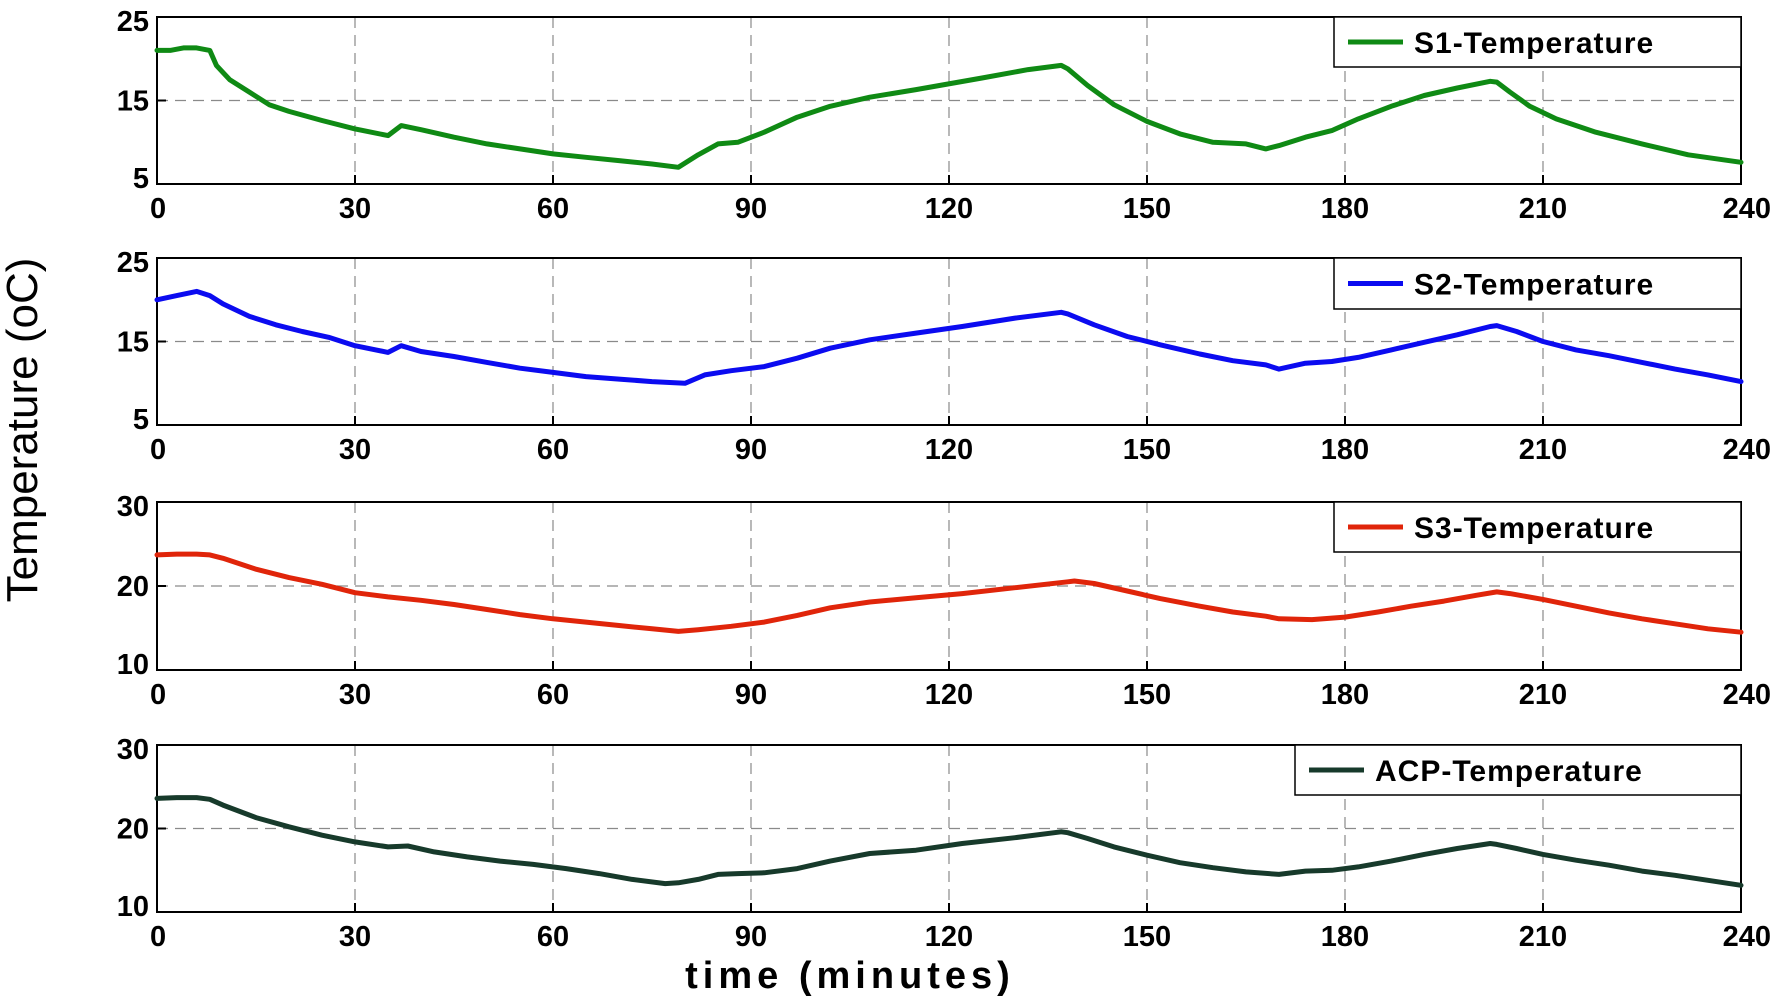 The width and height of the screenshot is (1773, 1000). Describe the element at coordinates (850, 976) in the screenshot. I see `x-axis-title: time (minutes)` at that location.